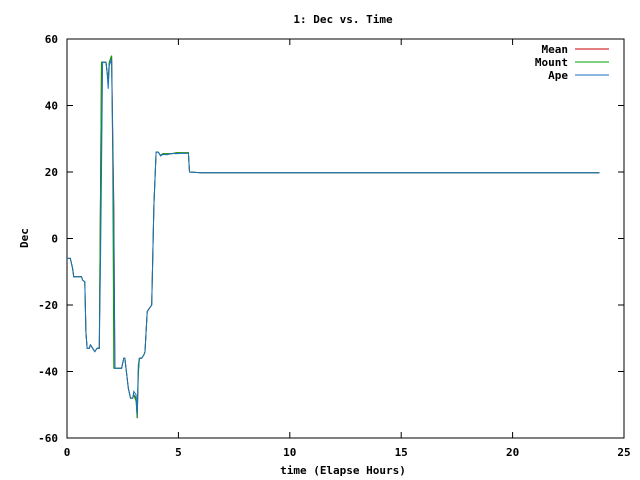 Image resolution: width=640 pixels, height=480 pixels. What do you see at coordinates (512, 452) in the screenshot?
I see `x-tick-label: 20` at bounding box center [512, 452].